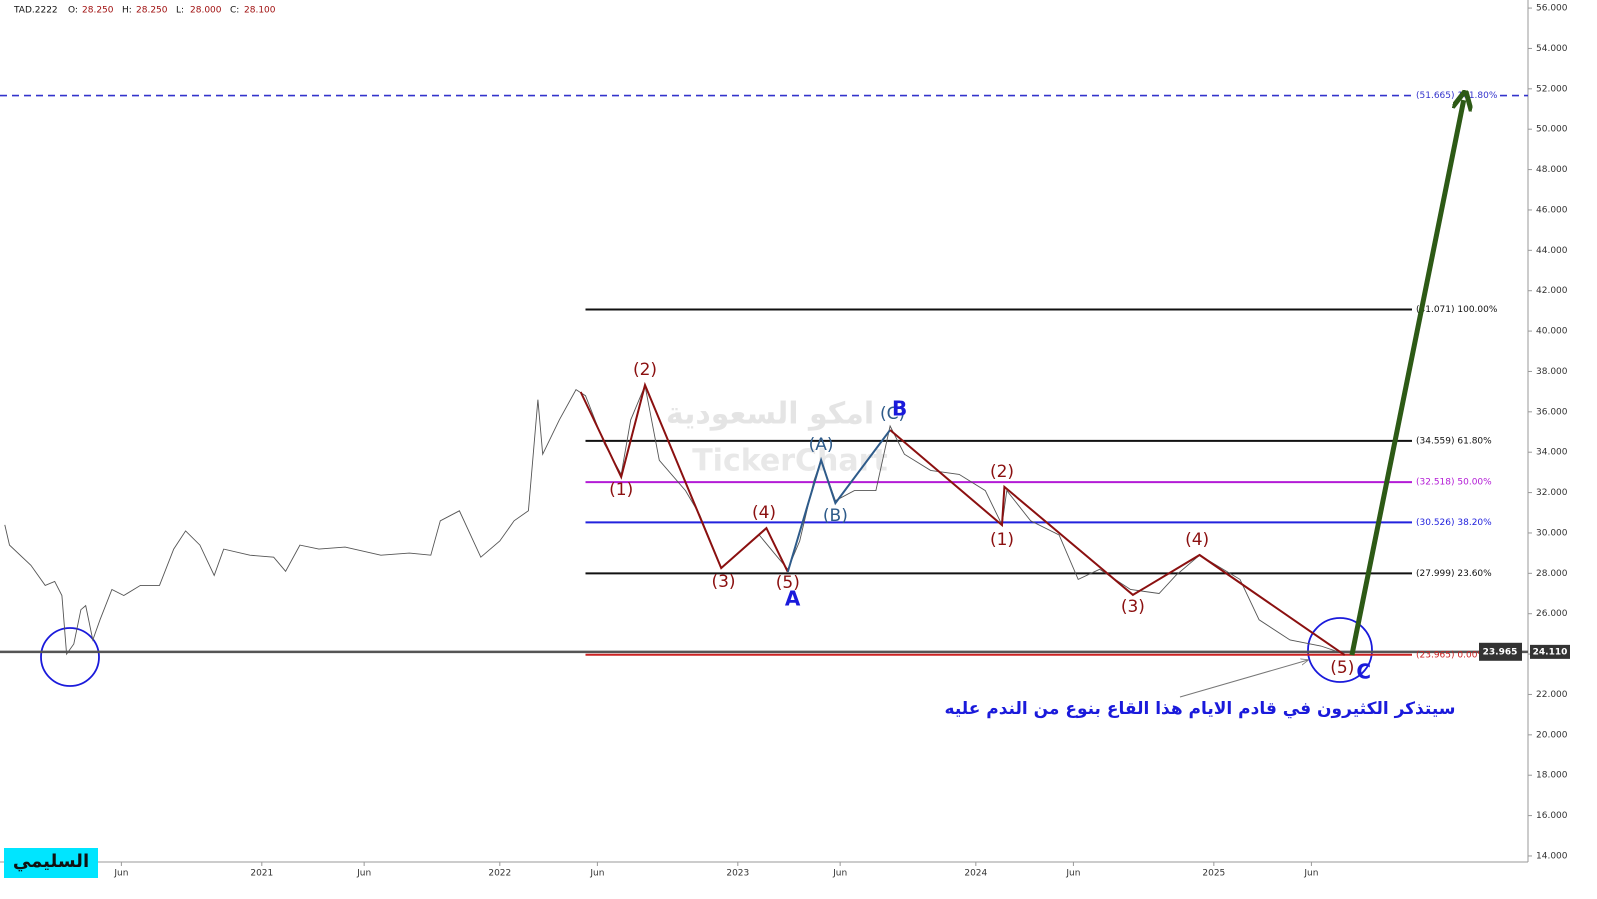  I want to click on y-tick-label: 38.000, so click(1552, 372).